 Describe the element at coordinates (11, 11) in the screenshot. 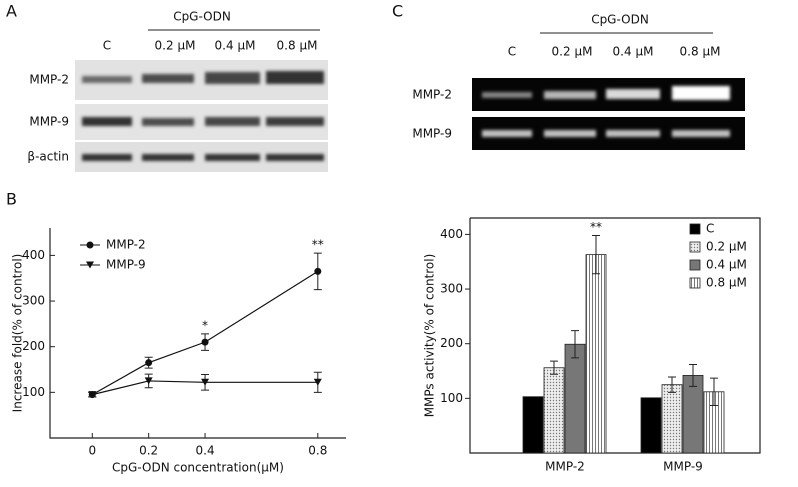

I see `panel-label: A` at that location.